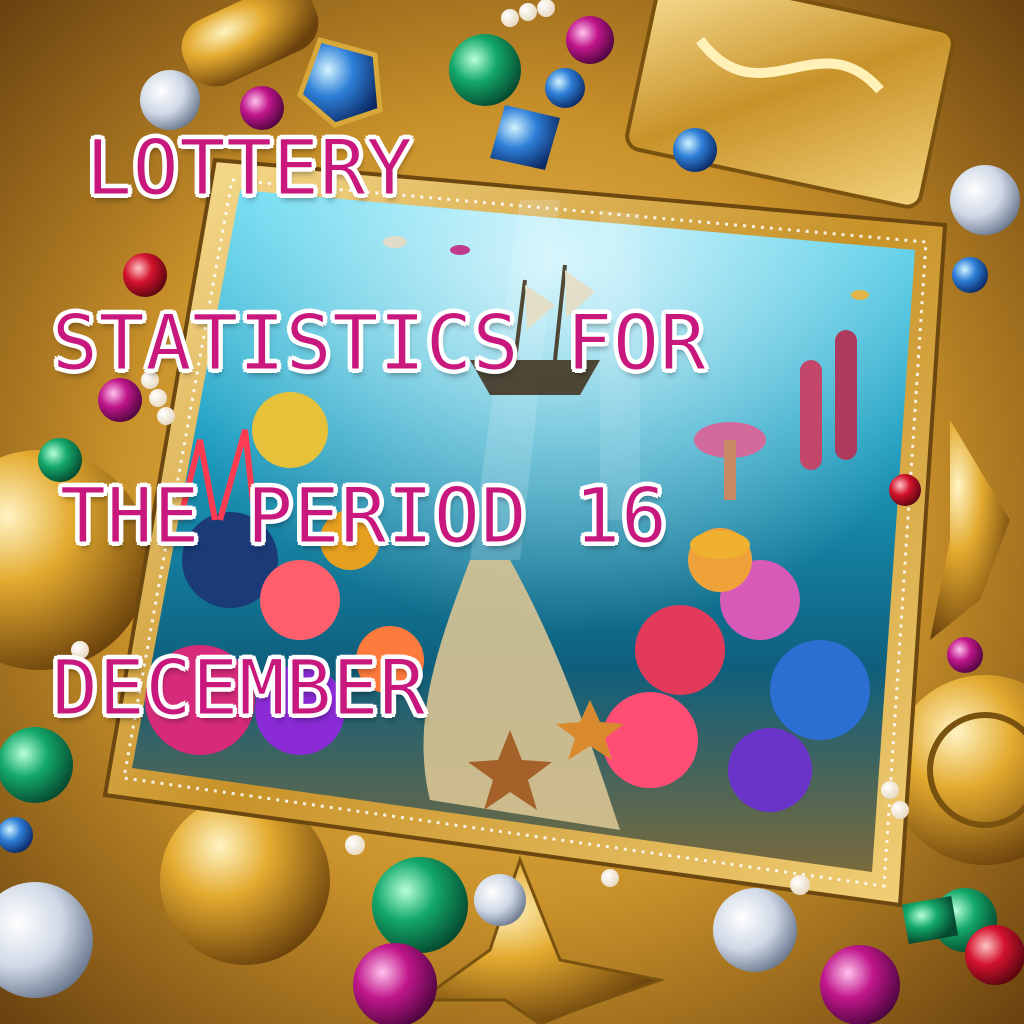 This screenshot has height=1024, width=1024. What do you see at coordinates (364, 515) in the screenshot?
I see `title-line-3: THE PERIOD 16` at bounding box center [364, 515].